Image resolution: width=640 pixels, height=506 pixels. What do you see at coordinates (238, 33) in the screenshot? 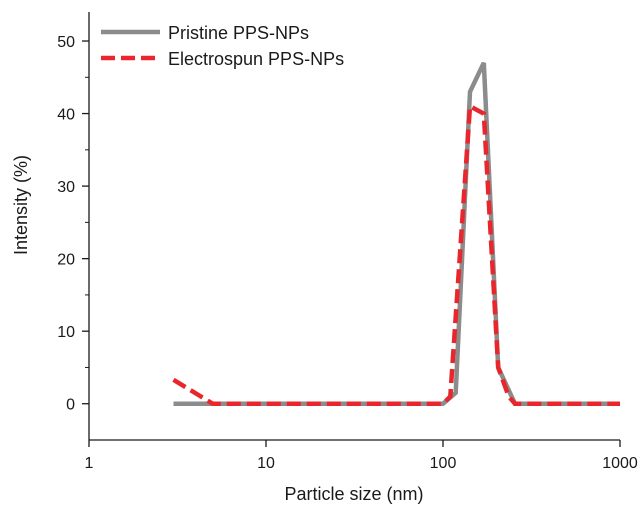
I see `legend-label: Pristine PPS-NPs` at bounding box center [238, 33].